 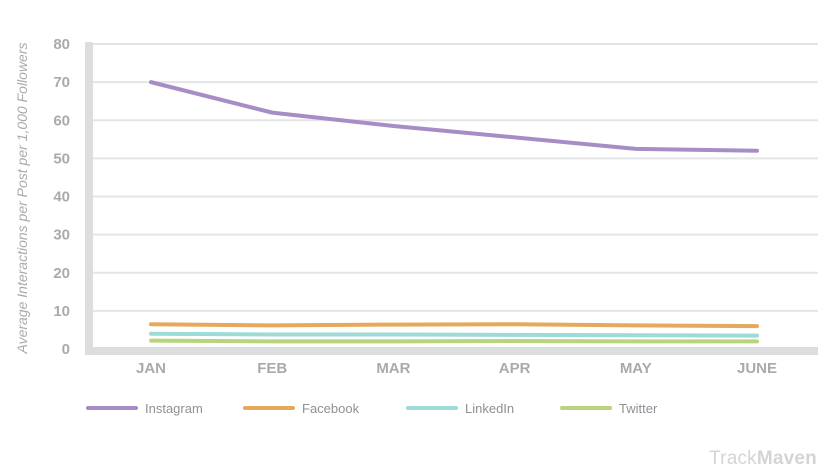 I want to click on y-tick-label: 50, so click(x=61, y=158).